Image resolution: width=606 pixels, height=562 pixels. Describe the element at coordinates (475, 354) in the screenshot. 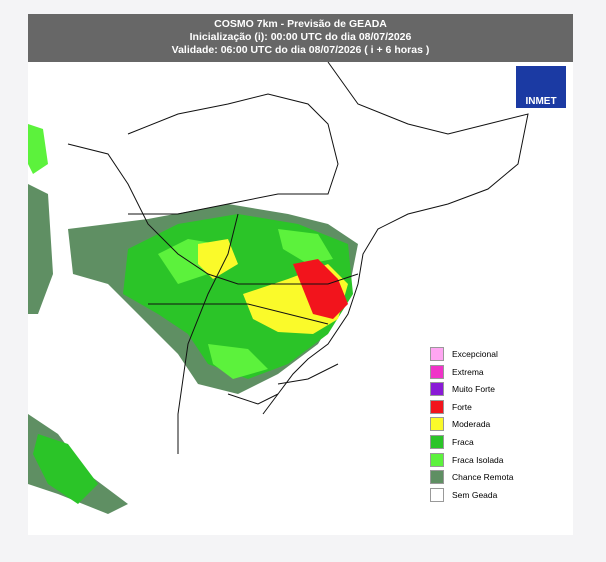

I see `legend-label: Excepcional` at that location.